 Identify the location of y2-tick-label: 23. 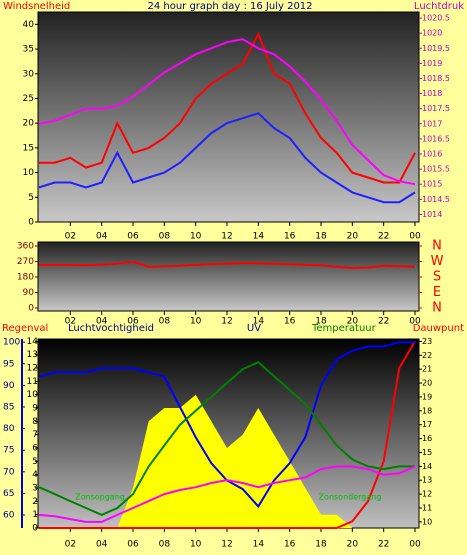
(427, 341).